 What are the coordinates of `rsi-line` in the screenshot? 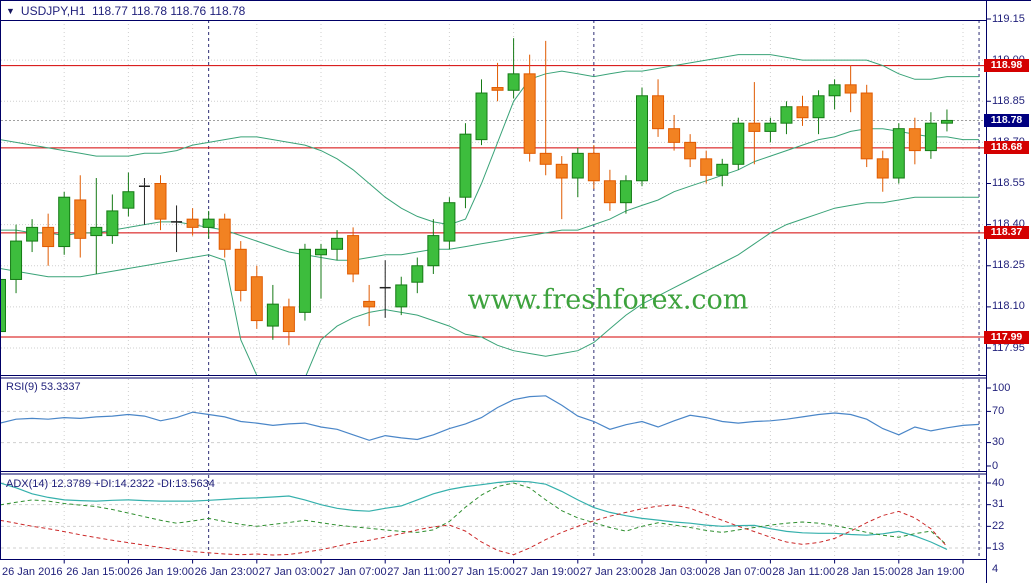 It's located at (490, 418).